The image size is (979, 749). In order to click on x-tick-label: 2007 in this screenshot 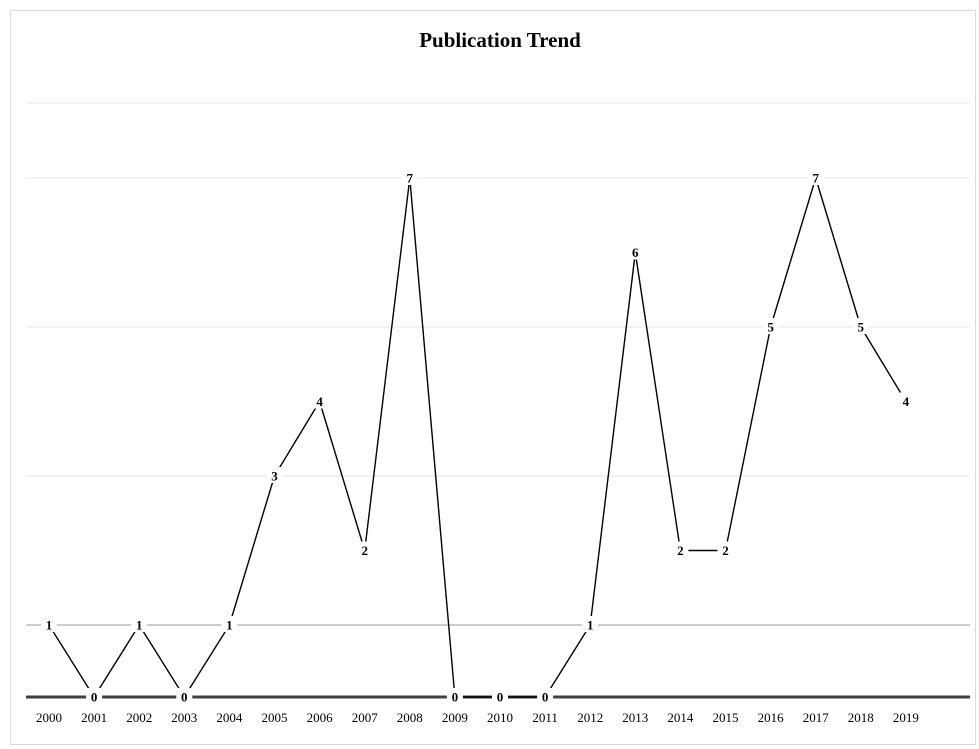, I will do `click(365, 717)`.